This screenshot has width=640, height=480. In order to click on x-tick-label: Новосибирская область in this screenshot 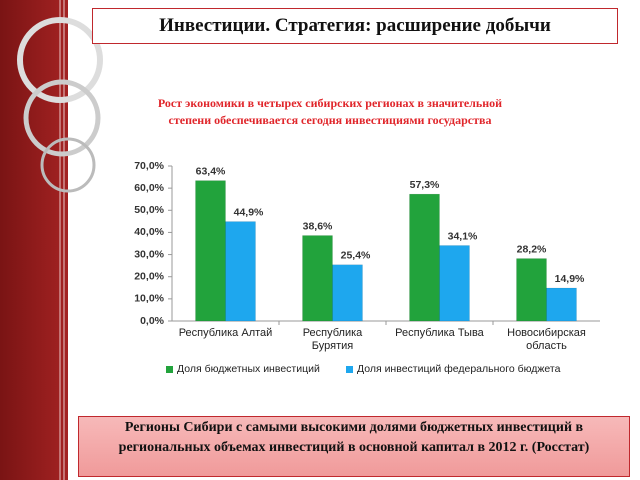, I will do `click(546, 339)`.